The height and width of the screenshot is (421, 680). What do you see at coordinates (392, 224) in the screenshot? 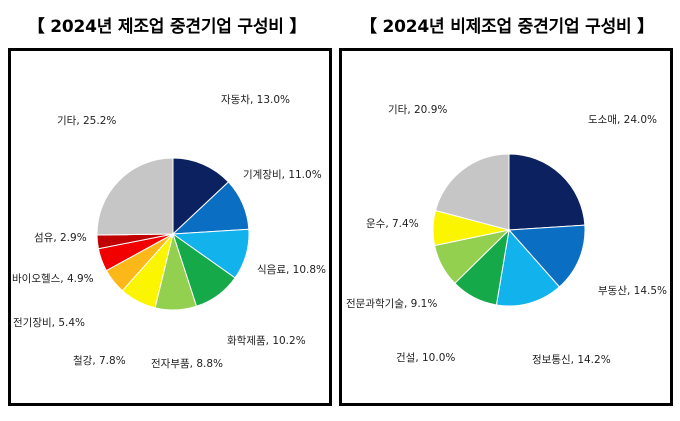
I see `nonmfg-label-transportation: 운수, 7.4%` at bounding box center [392, 224].